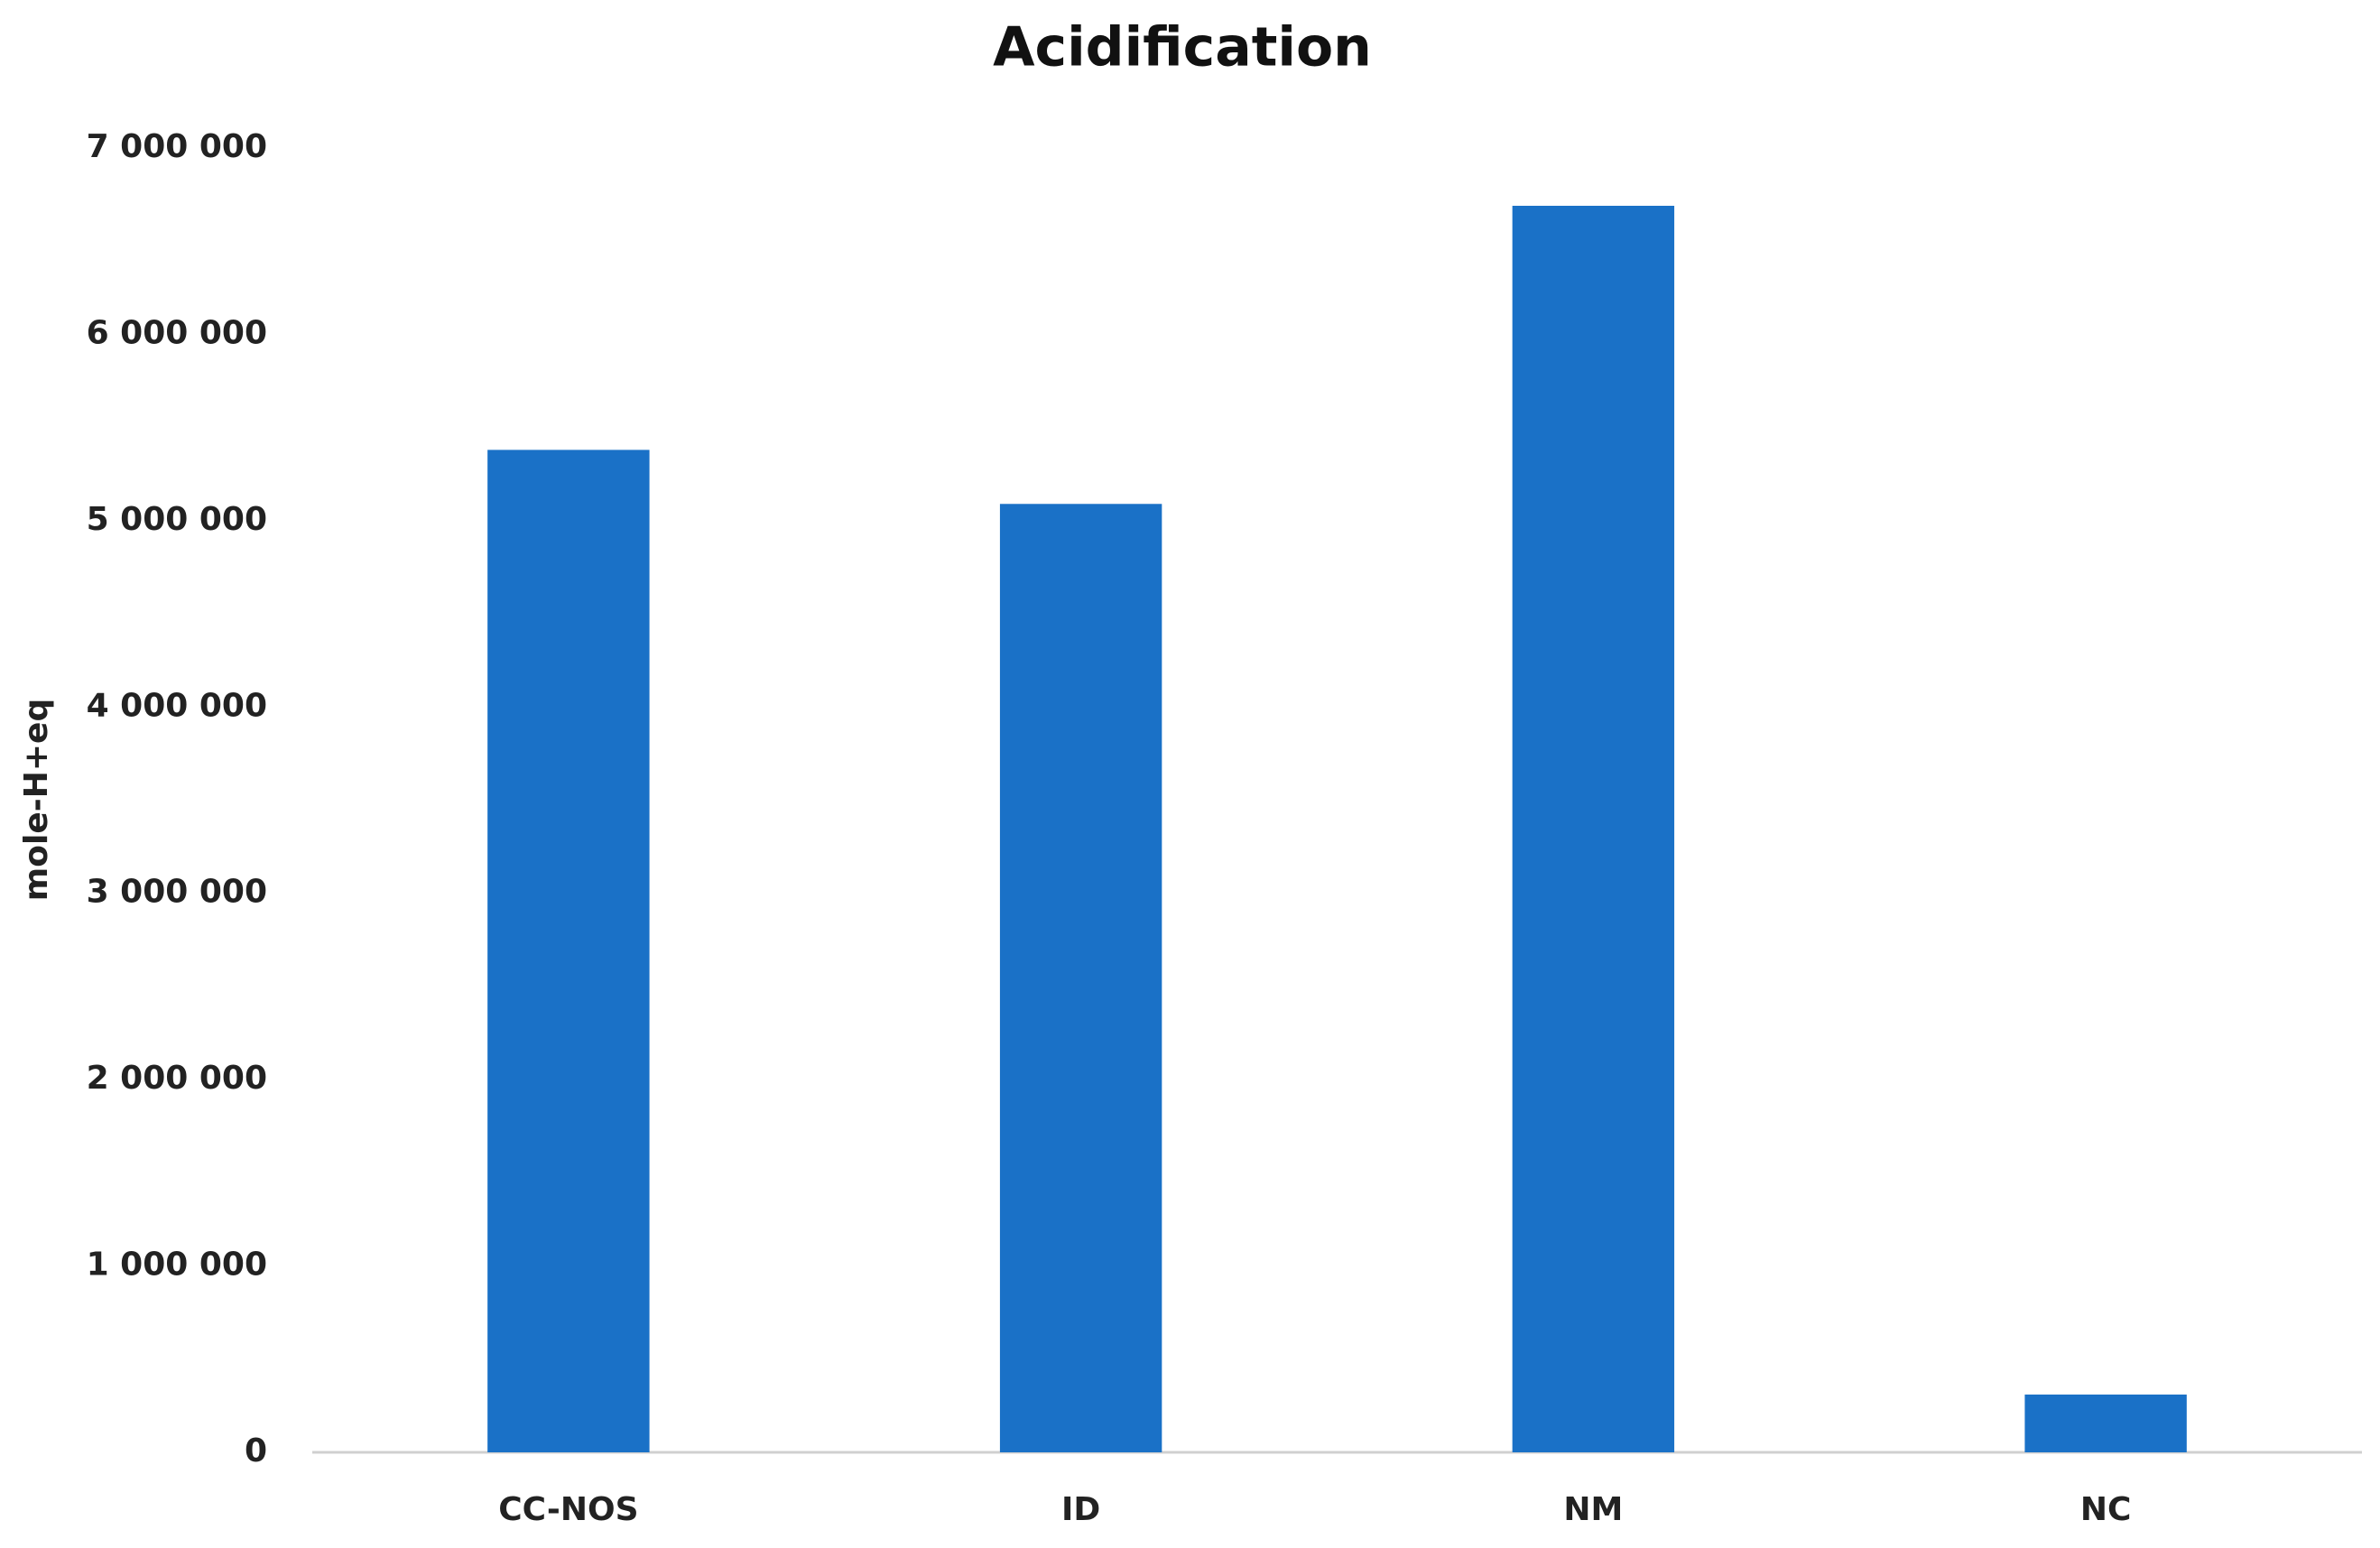  What do you see at coordinates (2106, 1509) in the screenshot?
I see `x-tick-label: NC` at bounding box center [2106, 1509].